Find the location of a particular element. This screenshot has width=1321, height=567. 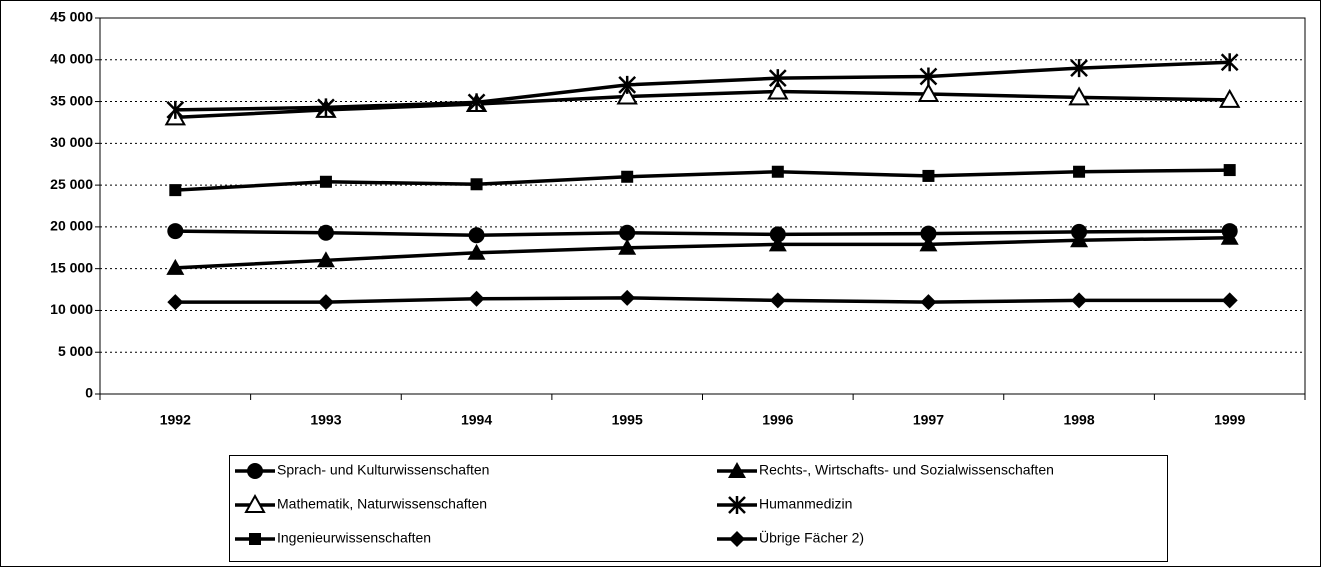

y-tick-label: 0 is located at coordinates (89, 393).